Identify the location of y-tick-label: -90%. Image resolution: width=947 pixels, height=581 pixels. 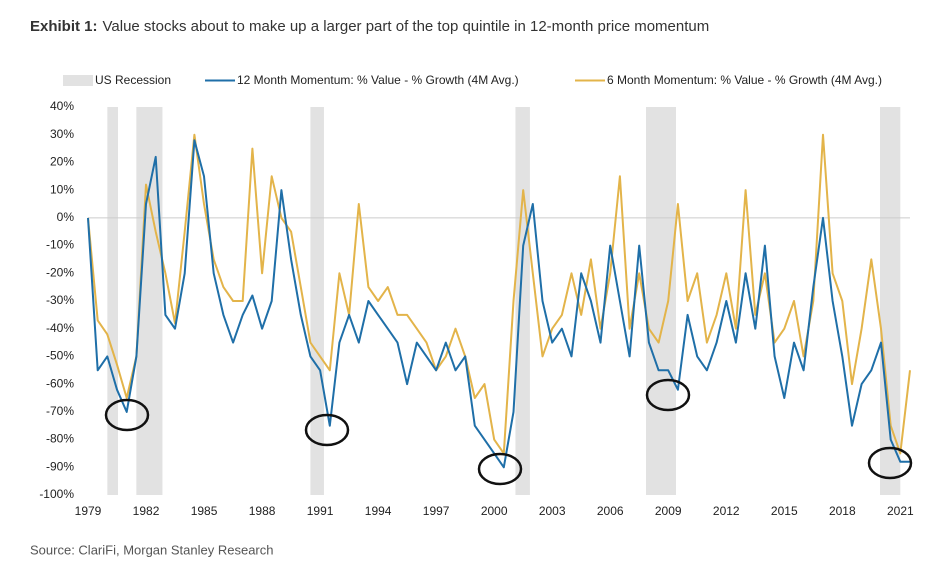
(60, 466).